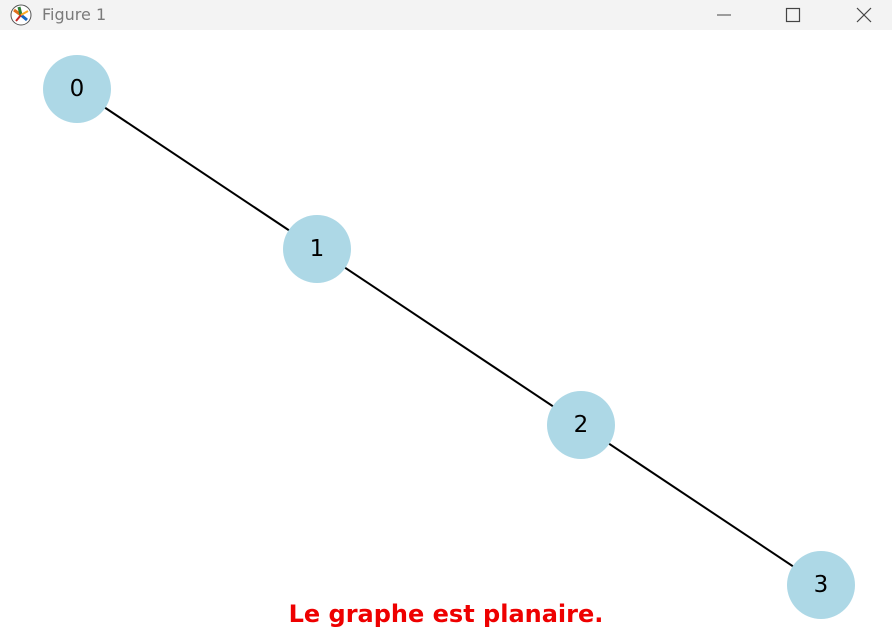  I want to click on minimize-button, so click(724, 15).